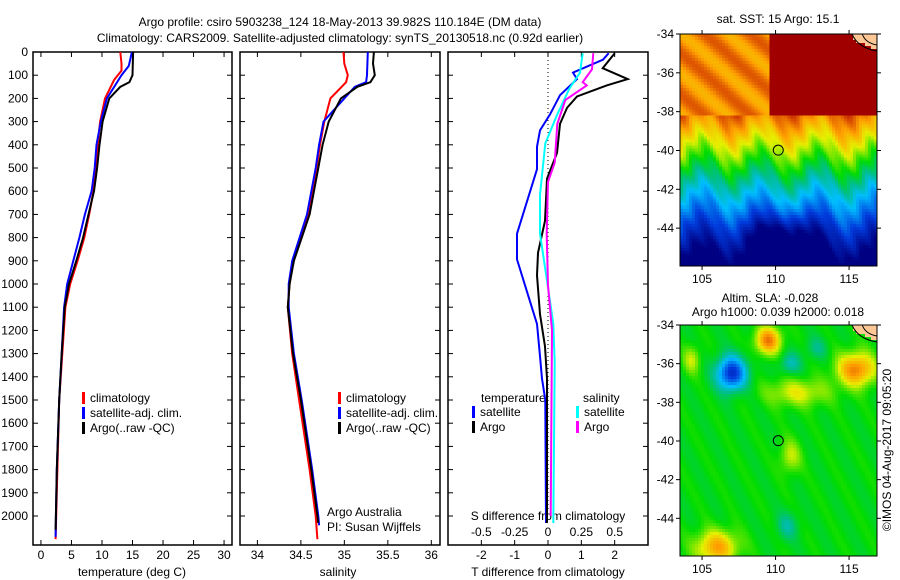 The image size is (900, 580). What do you see at coordinates (388, 555) in the screenshot?
I see `salinity-xtick-label: 35.5` at bounding box center [388, 555].